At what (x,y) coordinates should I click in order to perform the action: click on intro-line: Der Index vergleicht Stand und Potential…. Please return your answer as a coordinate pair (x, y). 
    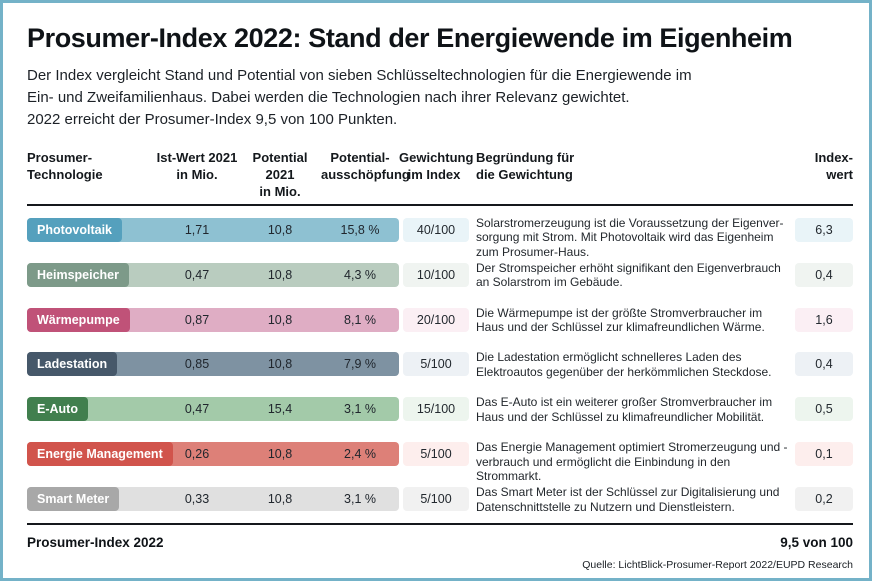
    Looking at the image, I should click on (359, 76).